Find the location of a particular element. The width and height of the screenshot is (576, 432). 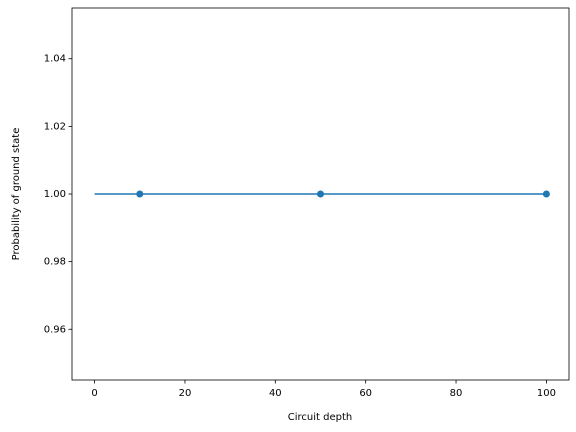

x-tick-label: 0 is located at coordinates (94, 393).